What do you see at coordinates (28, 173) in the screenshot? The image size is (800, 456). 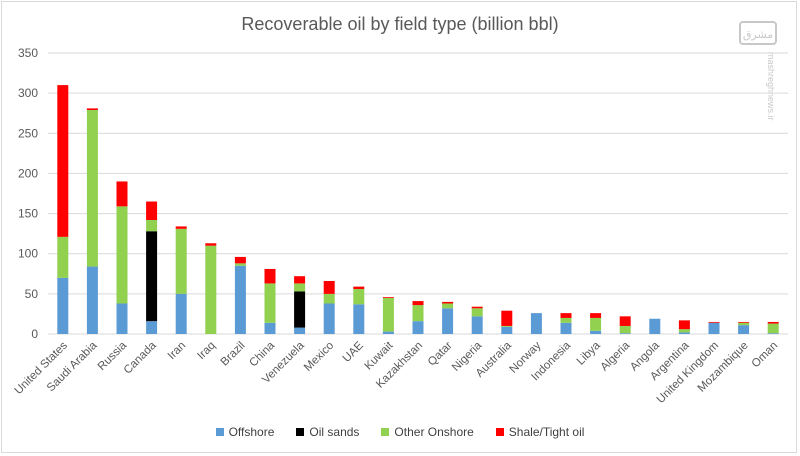 I see `y-tick-label: 200` at bounding box center [28, 173].